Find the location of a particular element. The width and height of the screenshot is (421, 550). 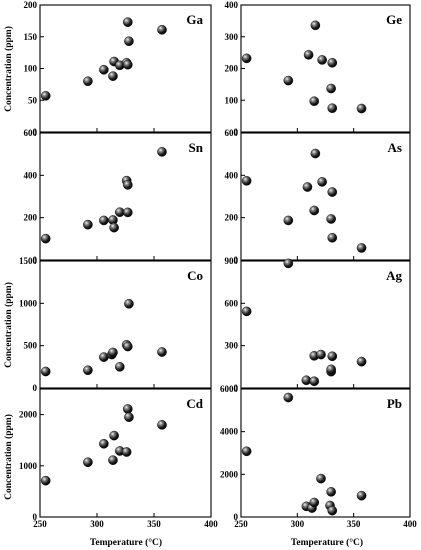

y-tick-label: 900 is located at coordinates (232, 261).